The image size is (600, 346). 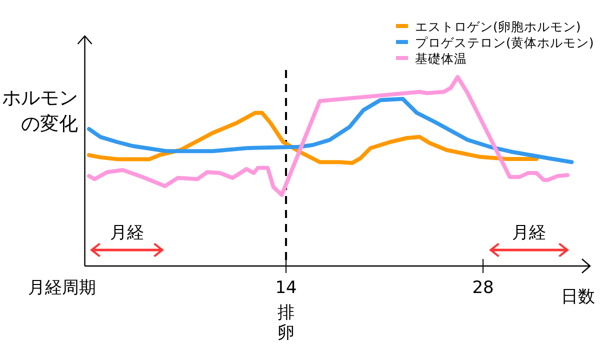 I want to click on text: 月経周期, so click(x=62, y=288).